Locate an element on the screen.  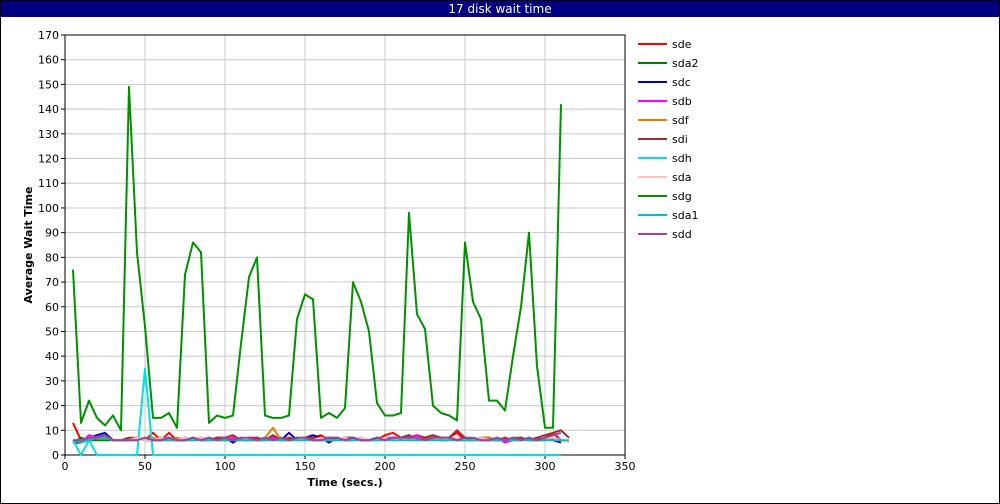
y-tick-label: 130 is located at coordinates (48, 134).